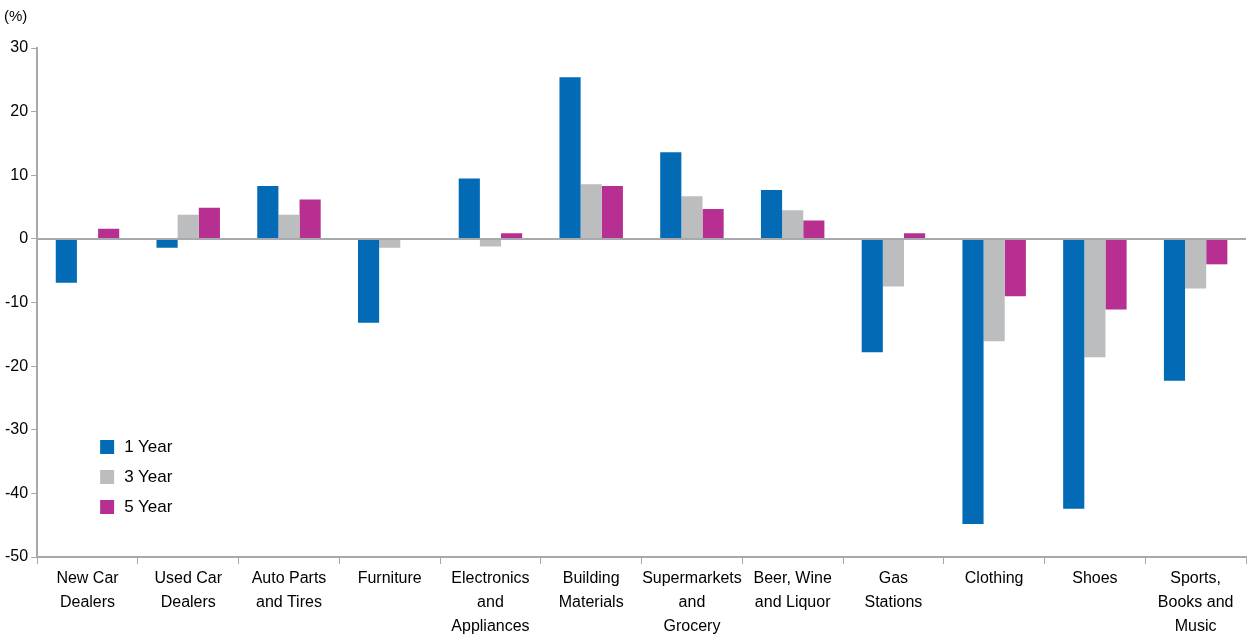 The image size is (1250, 642). Describe the element at coordinates (692, 602) in the screenshot. I see `x-tick-label: Supermarkets and Grocery` at that location.